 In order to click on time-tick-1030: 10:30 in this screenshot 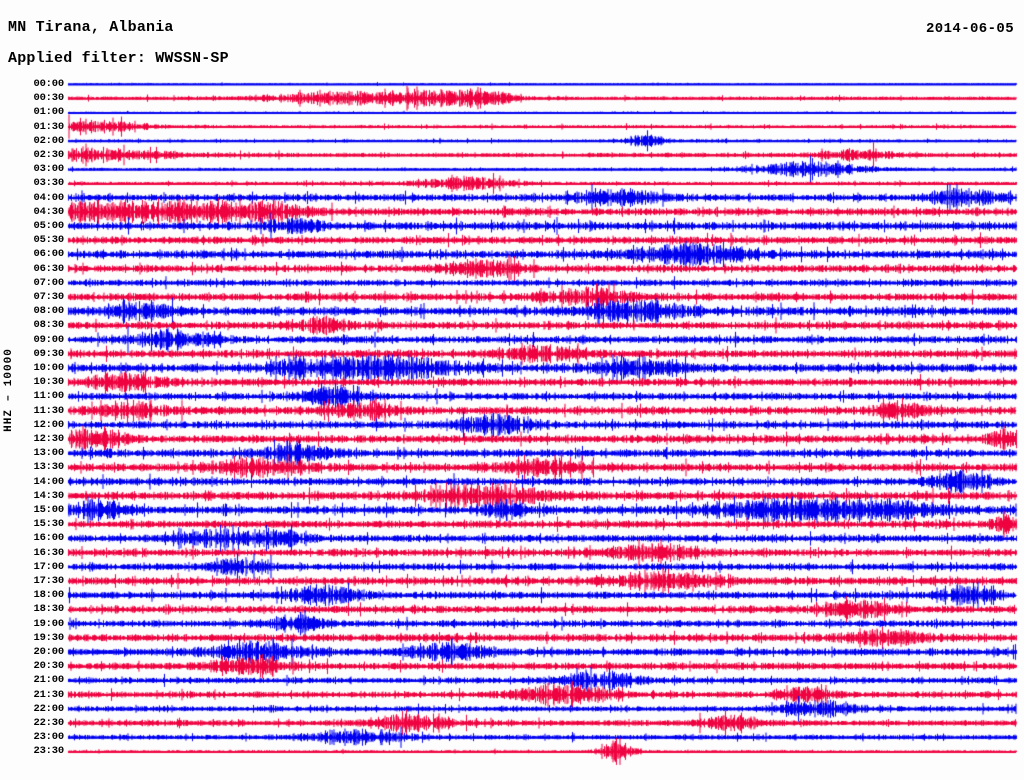, I will do `click(48, 382)`.